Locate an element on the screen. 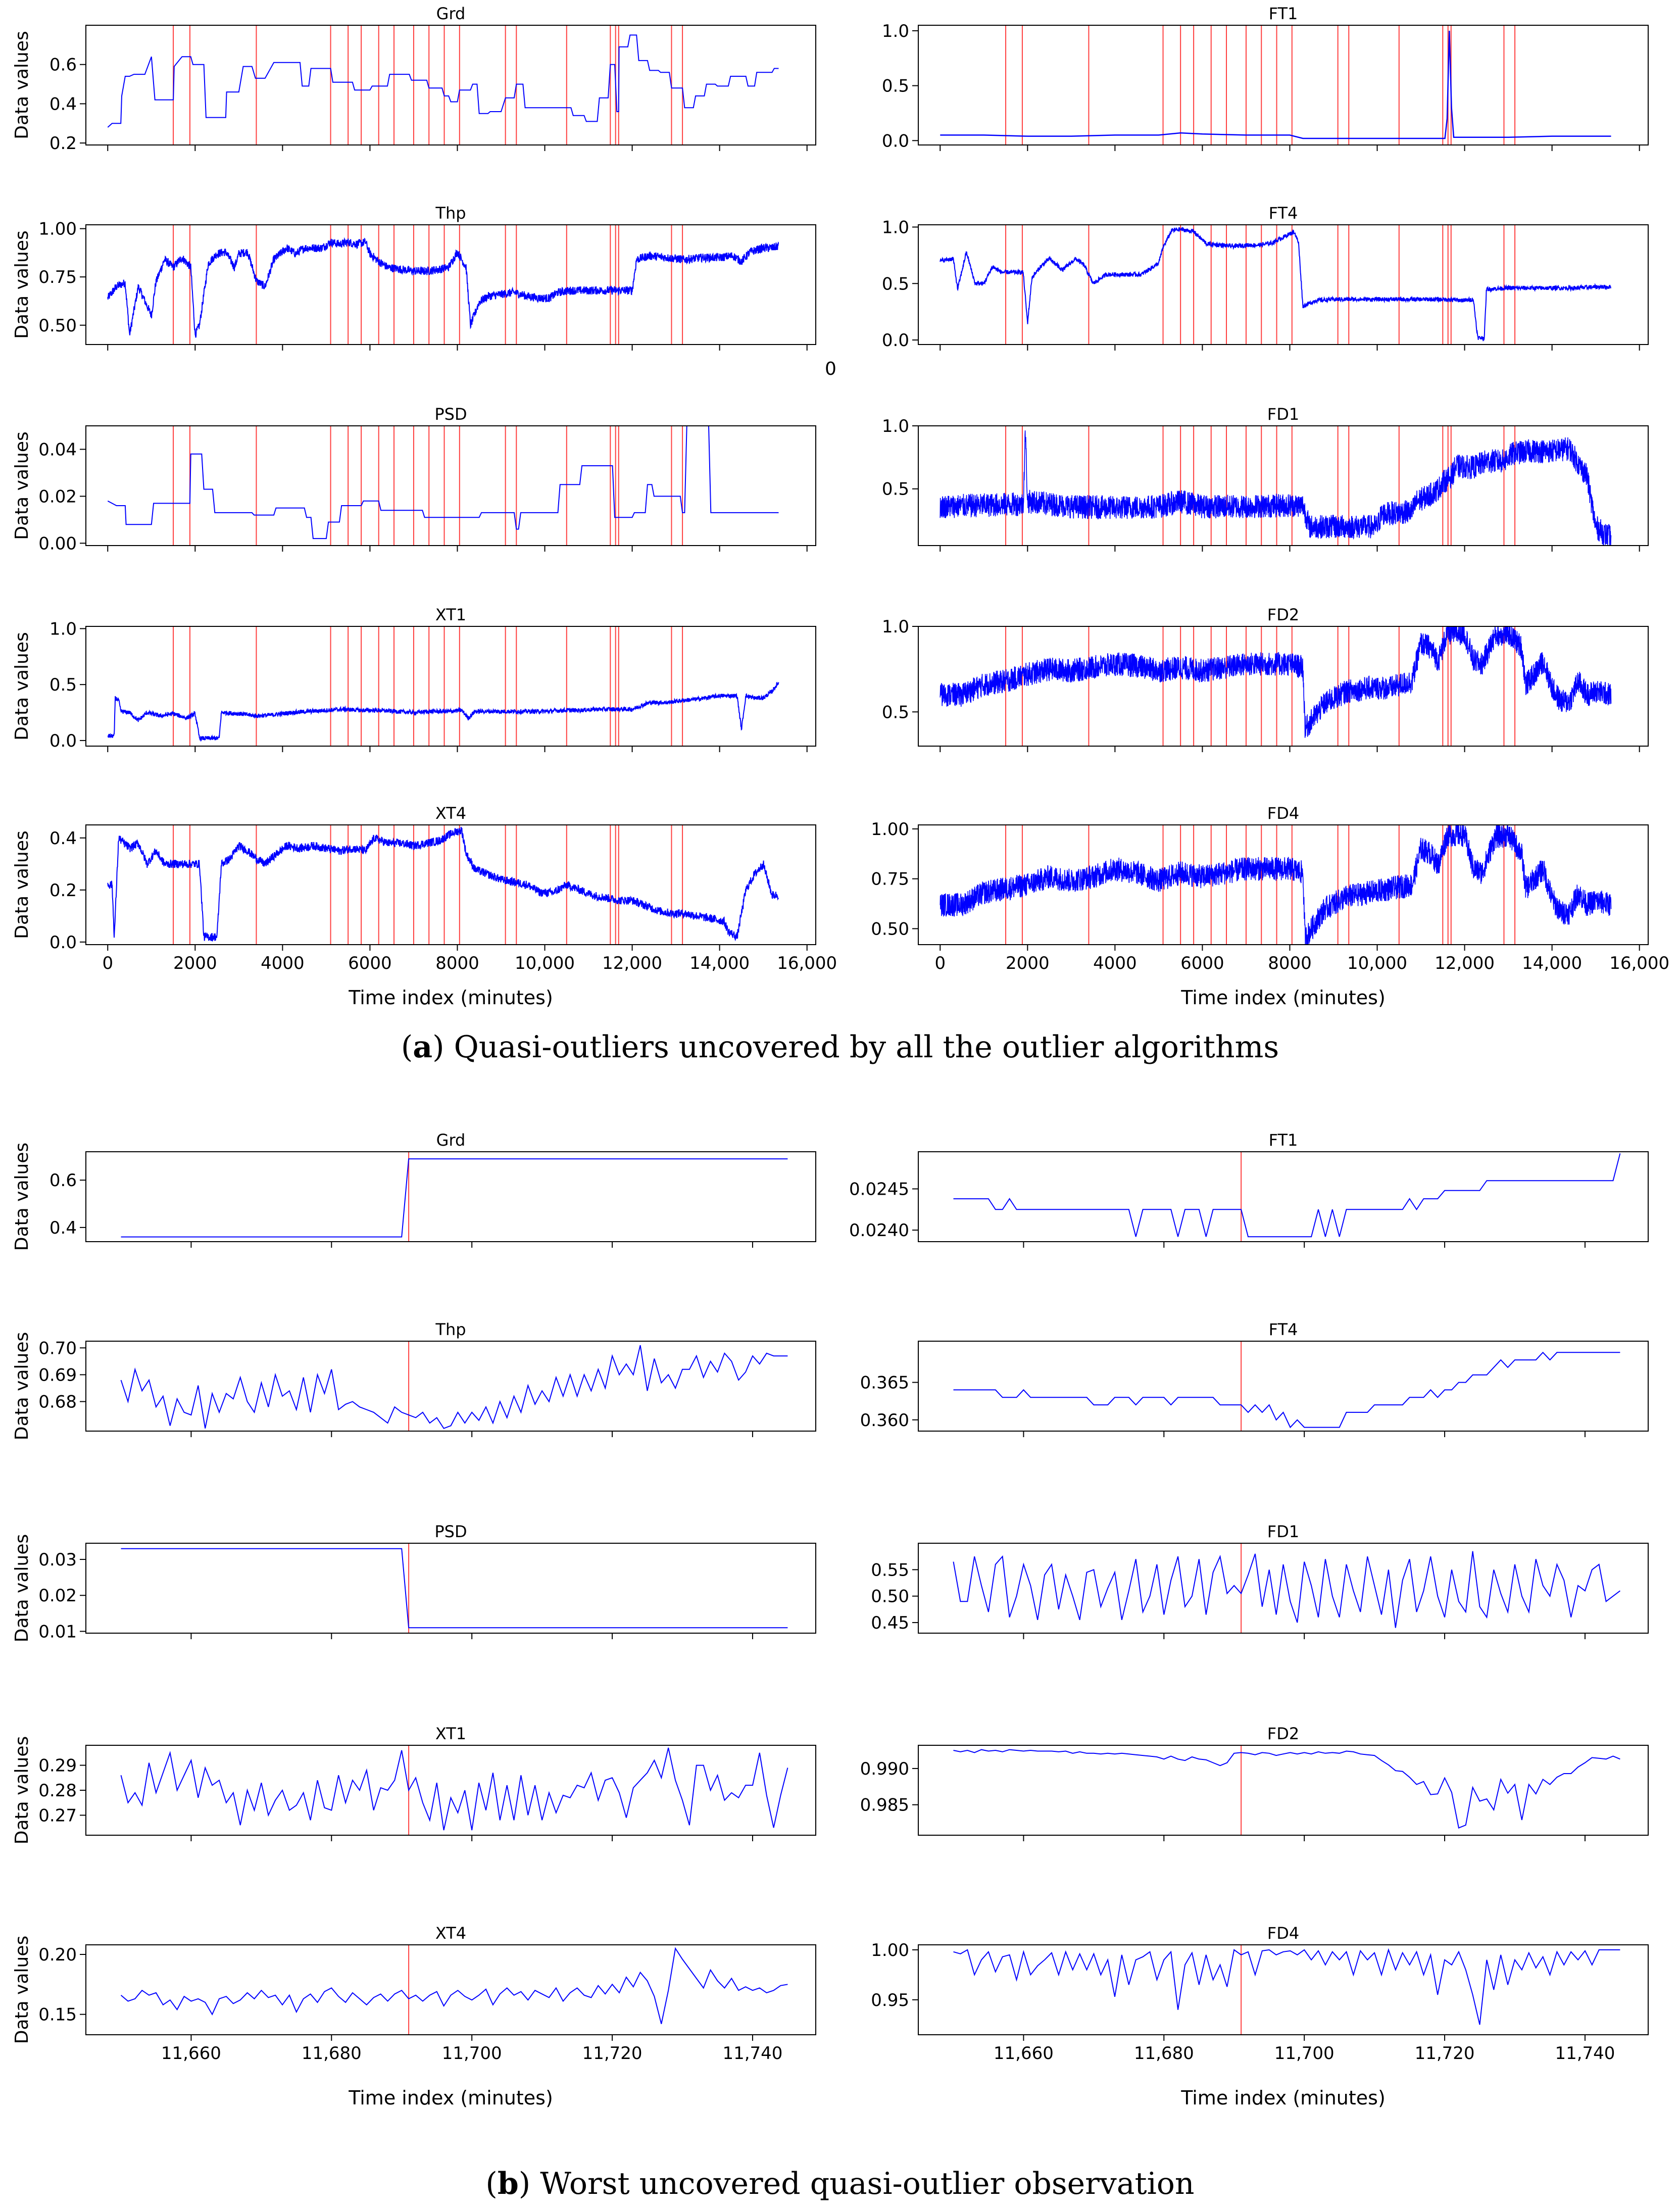  y-tick-label: 0.04 is located at coordinates (57, 449).